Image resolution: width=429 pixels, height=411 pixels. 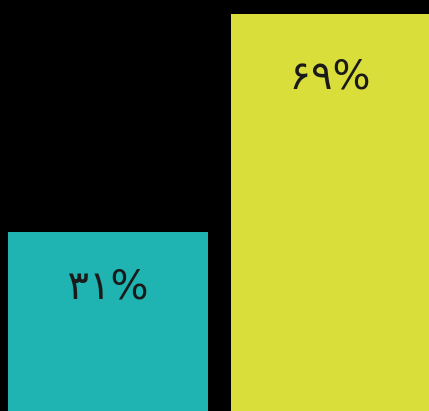 What do you see at coordinates (330, 76) in the screenshot?
I see `bar-2-value-label: ۶٩%` at bounding box center [330, 76].